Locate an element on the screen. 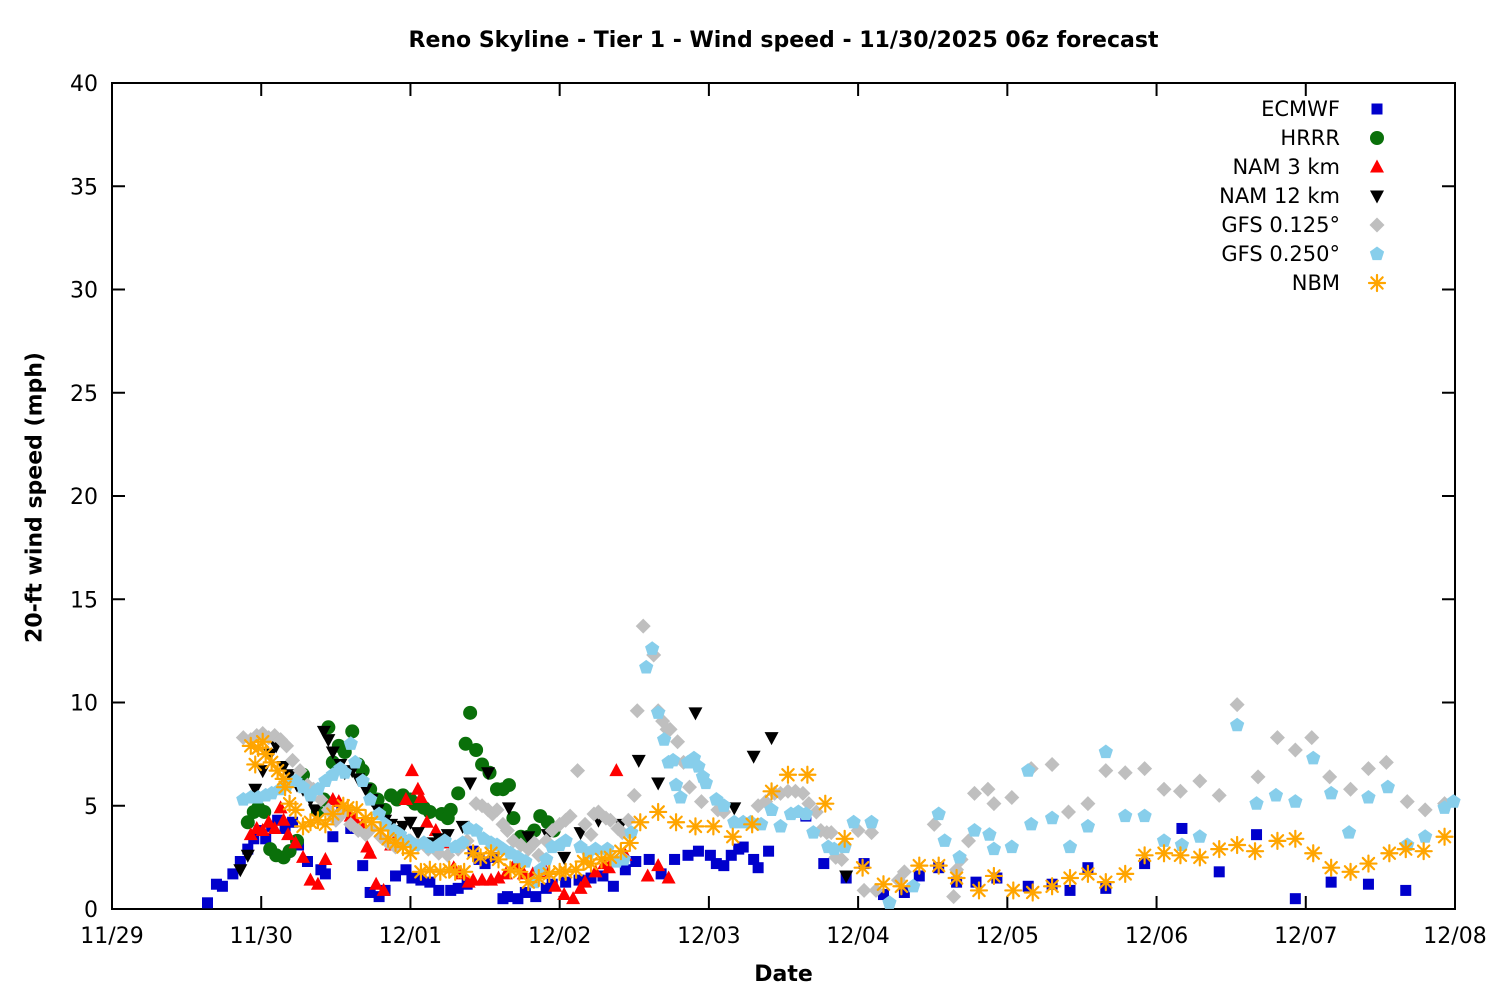 The image size is (1500, 1000). legend-item: NAM 12 km is located at coordinates (1260, 195).